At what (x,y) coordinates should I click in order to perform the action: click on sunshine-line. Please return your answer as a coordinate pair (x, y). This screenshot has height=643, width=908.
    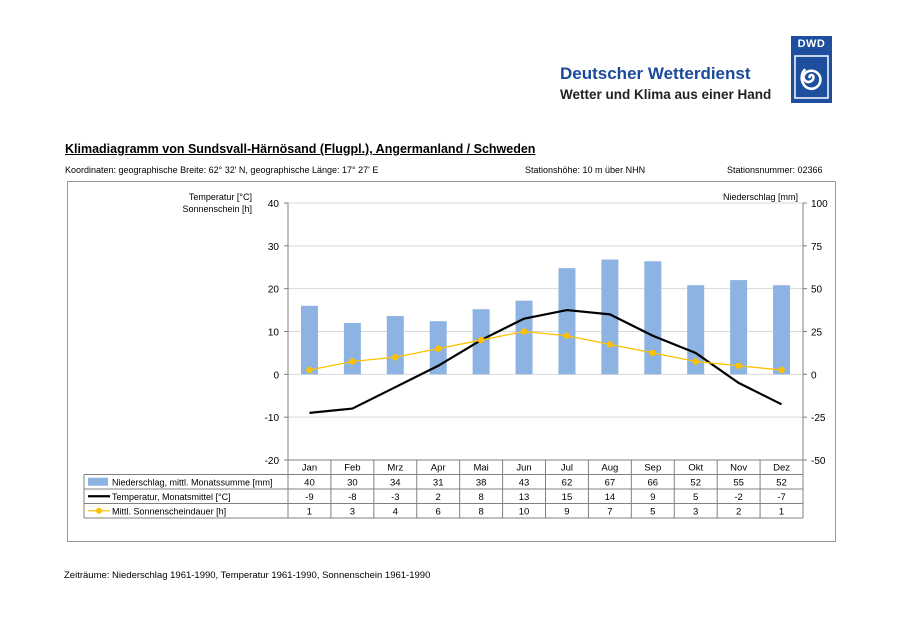
    Looking at the image, I should click on (545, 350).